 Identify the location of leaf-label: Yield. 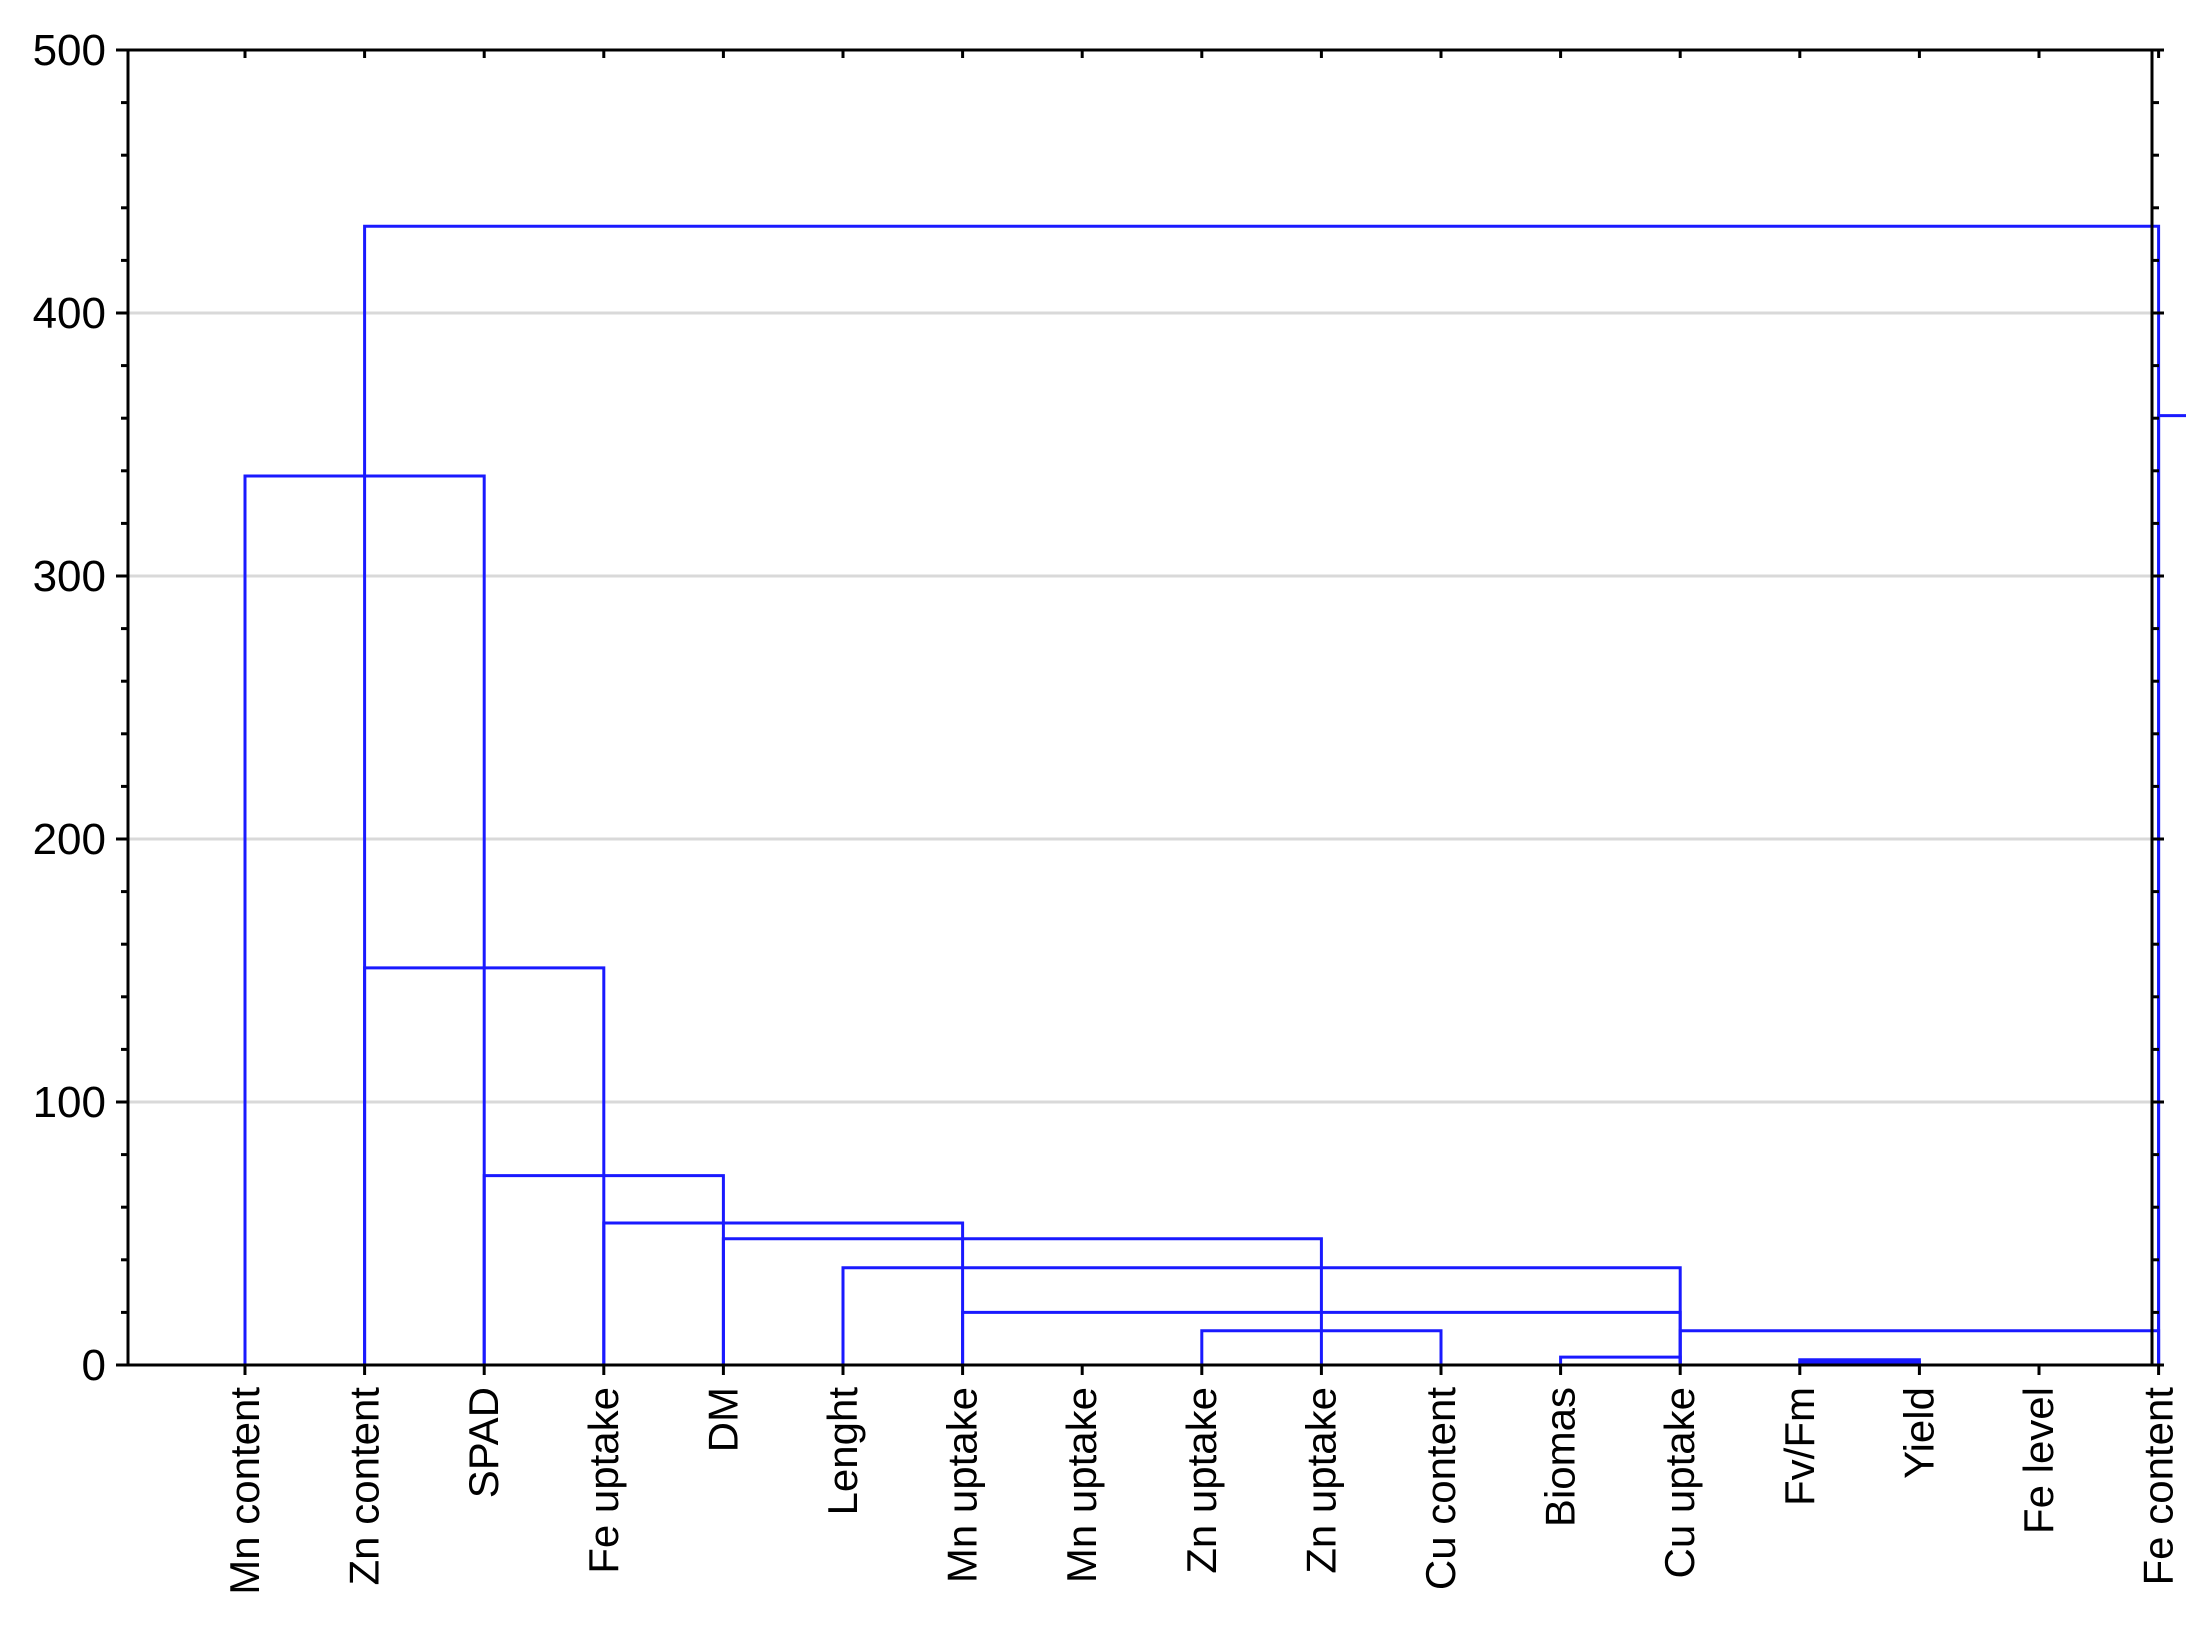
(1918, 1433).